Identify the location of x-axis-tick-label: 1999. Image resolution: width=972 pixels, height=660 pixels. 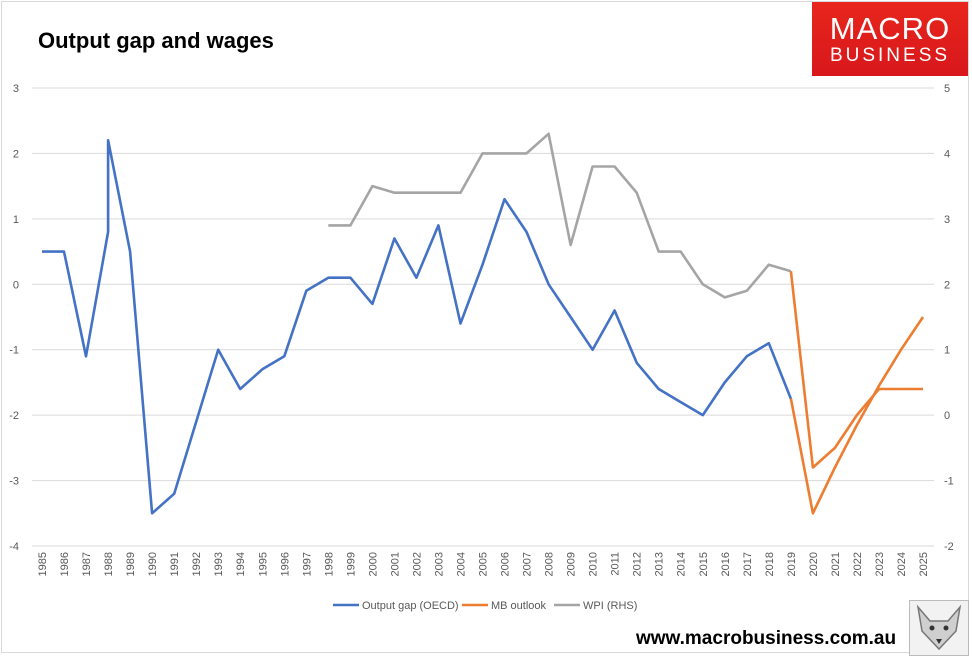
(351, 564).